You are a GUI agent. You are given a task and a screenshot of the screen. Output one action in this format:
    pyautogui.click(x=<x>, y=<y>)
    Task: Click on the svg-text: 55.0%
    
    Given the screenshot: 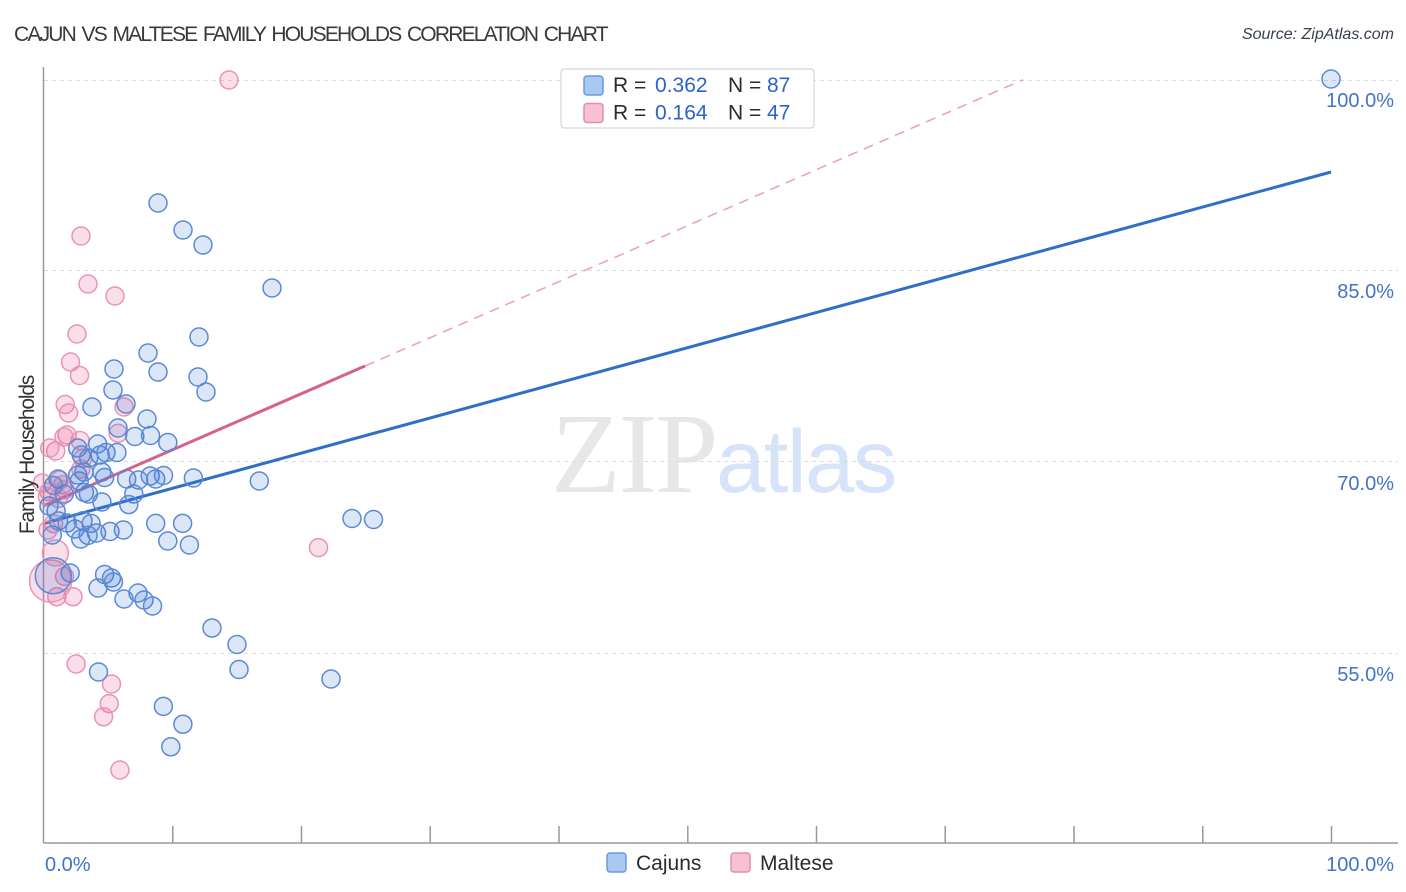 What is the action you would take?
    pyautogui.click(x=1365, y=675)
    